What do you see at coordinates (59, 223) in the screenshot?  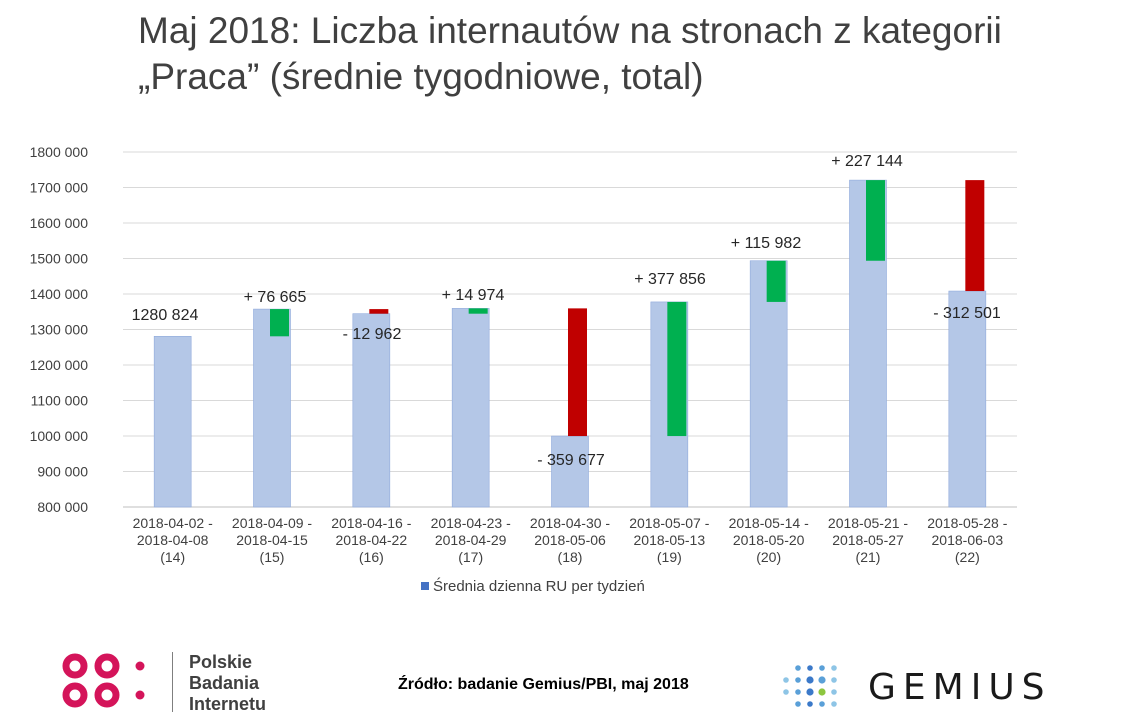 I see `y-tick-label: 1600 000` at bounding box center [59, 223].